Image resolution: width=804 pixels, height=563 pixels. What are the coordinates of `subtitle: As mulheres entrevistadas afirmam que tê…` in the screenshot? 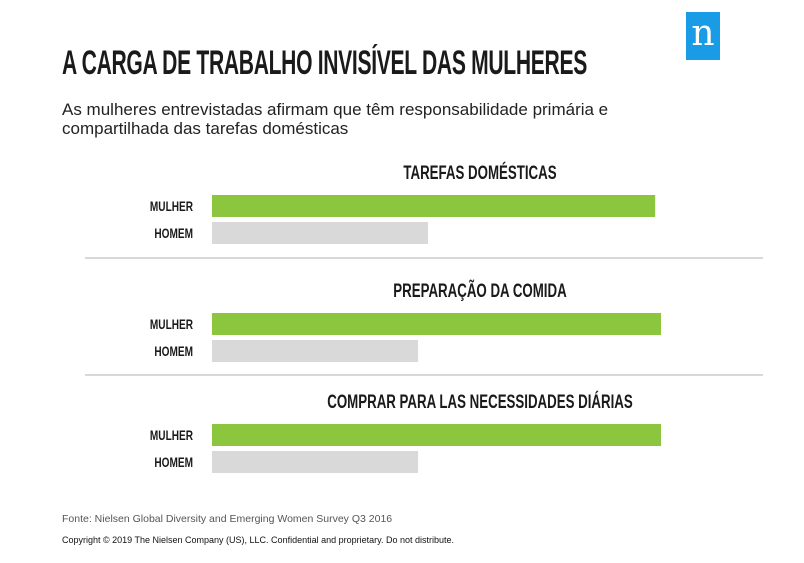 It's located at (335, 119).